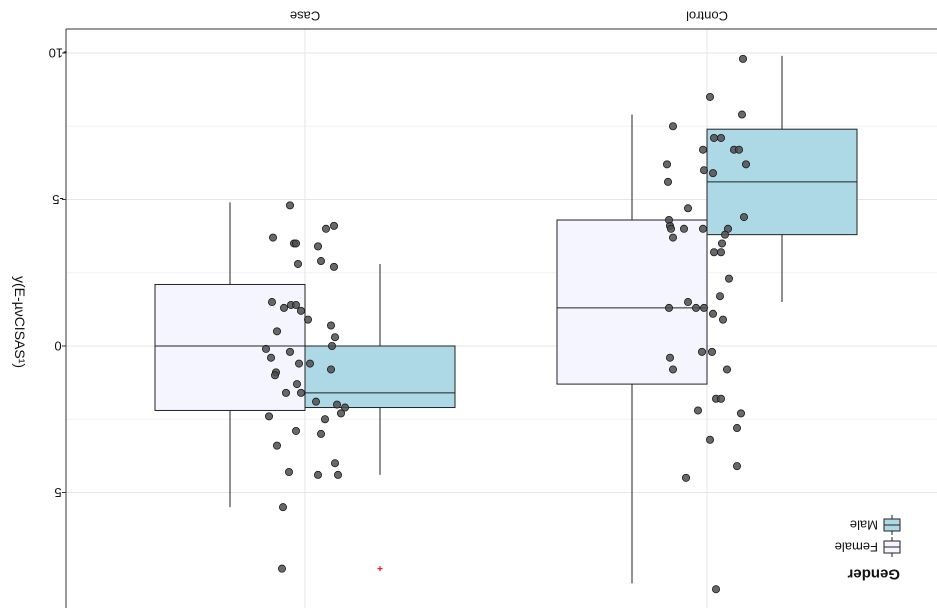 Image resolution: width=937 pixels, height=610 pixels. I want to click on legend-title: Gender, so click(873, 574).